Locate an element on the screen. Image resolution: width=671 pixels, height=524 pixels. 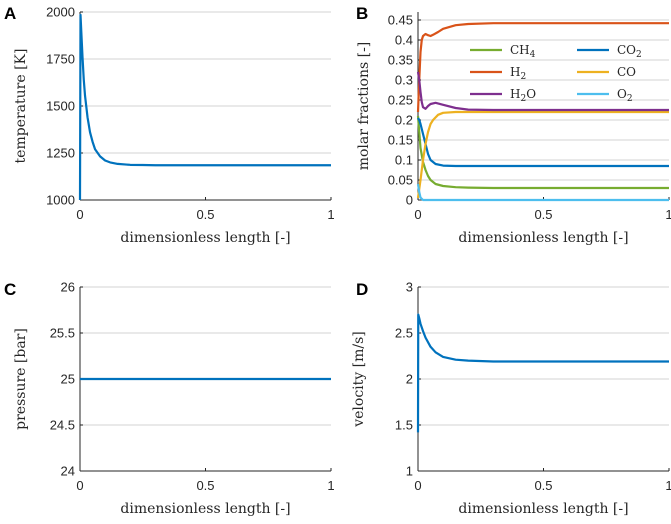
legend-label: H2O is located at coordinates (523, 95).